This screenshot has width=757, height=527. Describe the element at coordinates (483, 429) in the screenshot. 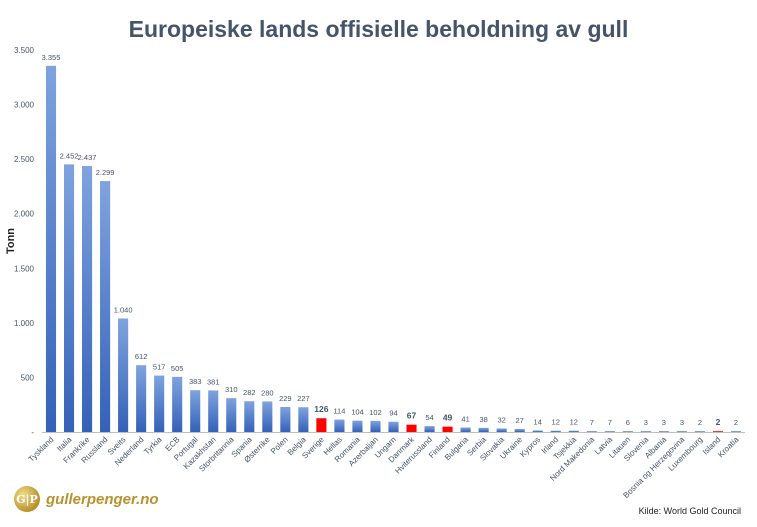

I see `bar-serbia` at that location.